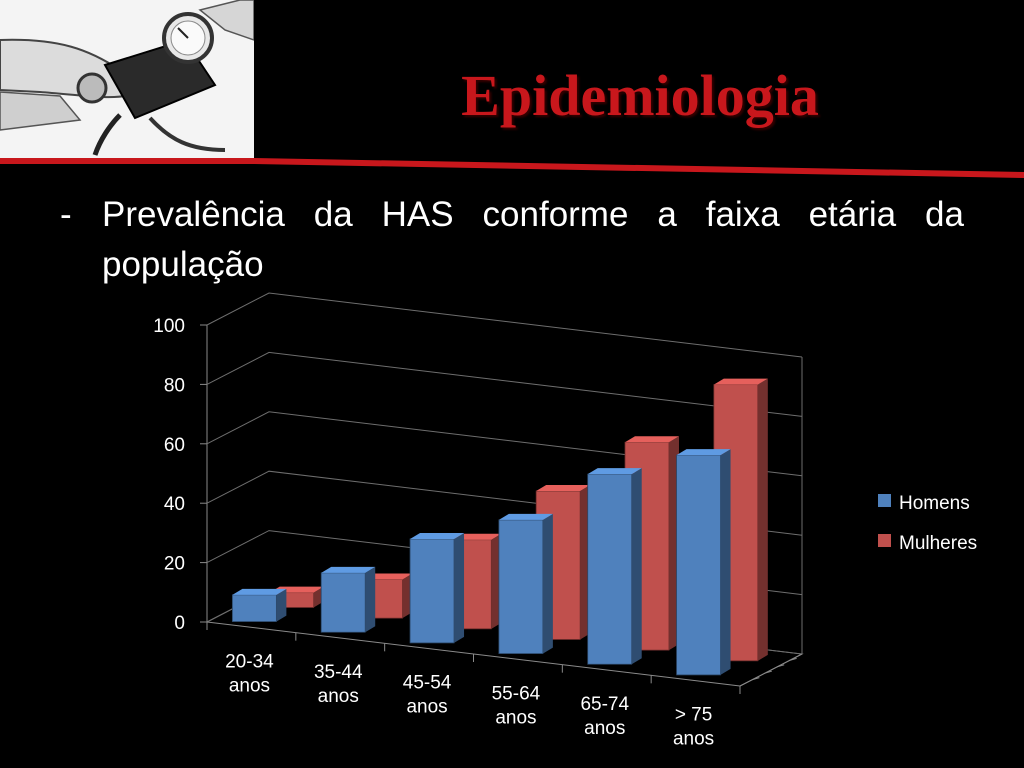 The image size is (1024, 768). Describe the element at coordinates (762, 519) in the screenshot. I see `bar-mulheres-side` at that location.